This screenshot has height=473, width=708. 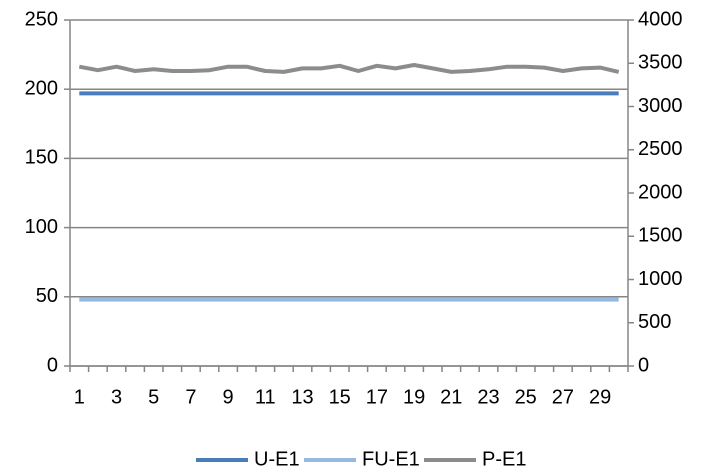 What do you see at coordinates (190, 397) in the screenshot?
I see `x-tick-label: 7` at bounding box center [190, 397].